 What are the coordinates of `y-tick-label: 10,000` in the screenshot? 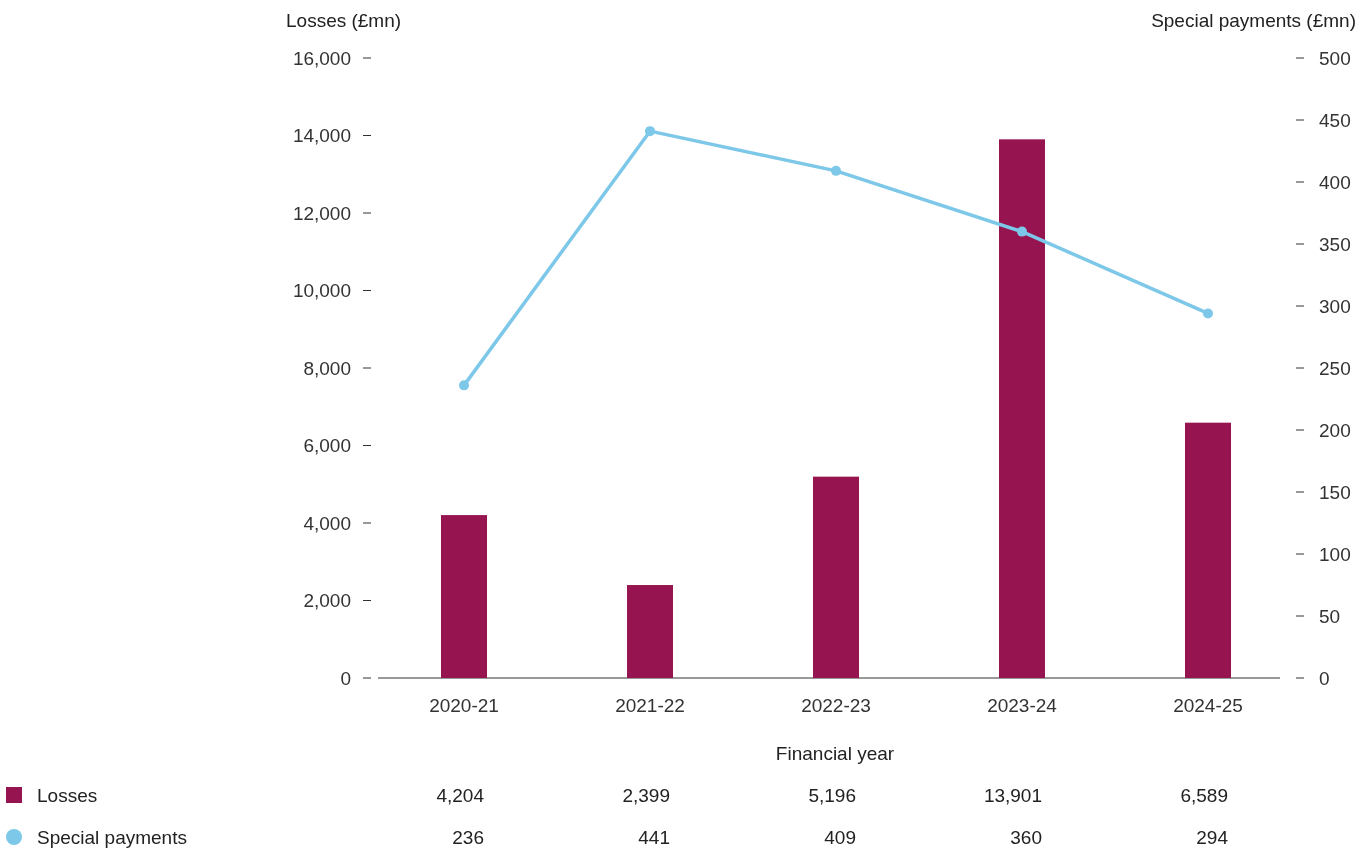 It's located at (321, 291).